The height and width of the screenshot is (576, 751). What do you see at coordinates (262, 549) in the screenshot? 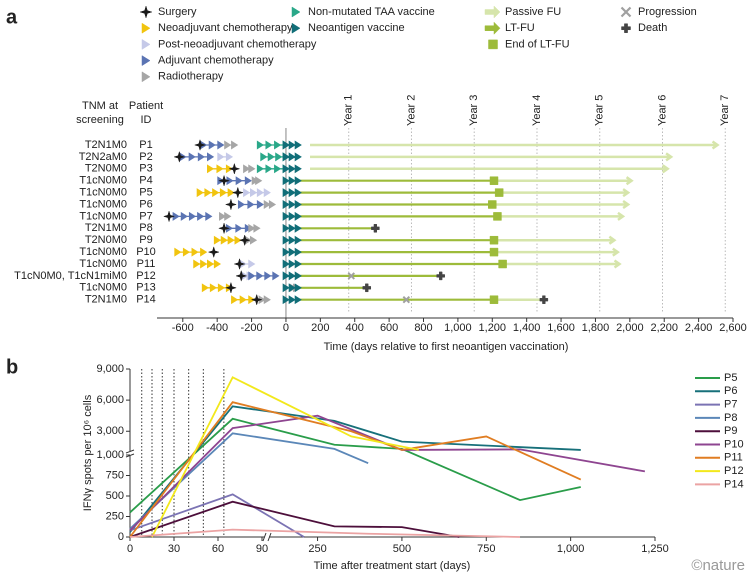
I see `x-tick-label: 90` at bounding box center [262, 549].